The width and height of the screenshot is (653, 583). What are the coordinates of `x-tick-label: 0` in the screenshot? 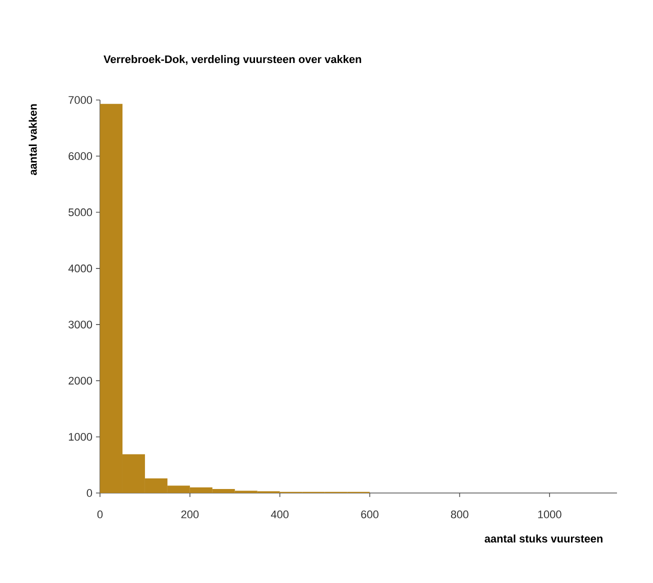 It's located at (100, 514).